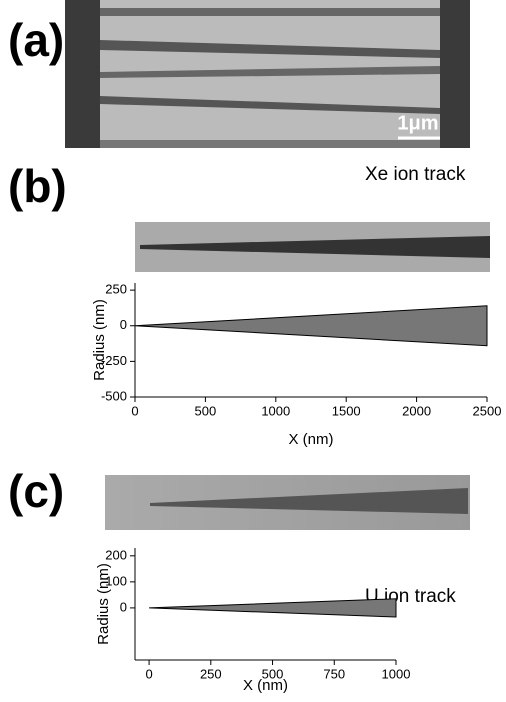 The image size is (506, 702). Describe the element at coordinates (116, 554) in the screenshot. I see `y-tick-label: 200` at that location.